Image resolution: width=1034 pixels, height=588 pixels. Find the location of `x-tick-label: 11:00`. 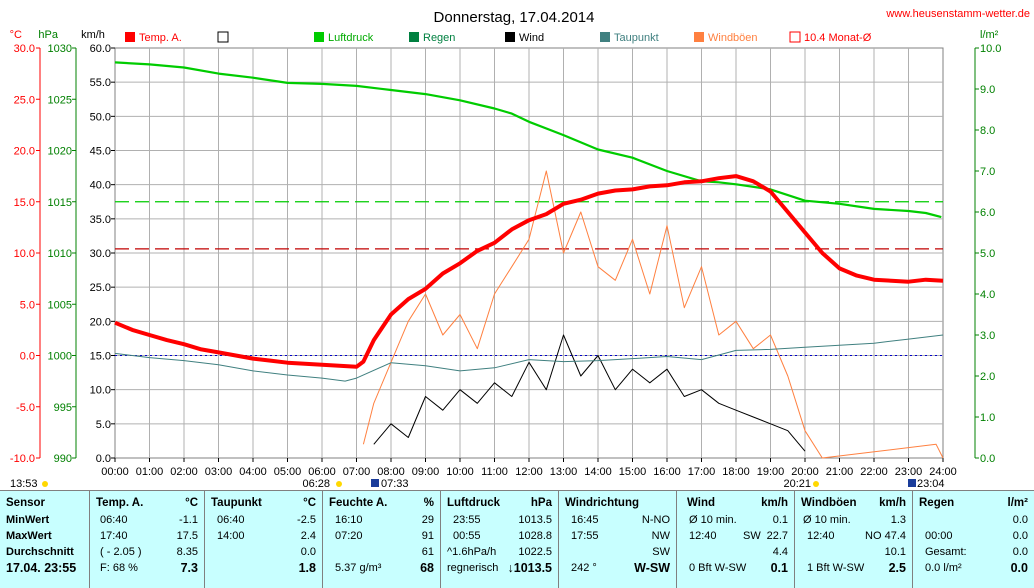

x-tick-label: 11:00 is located at coordinates (494, 472).